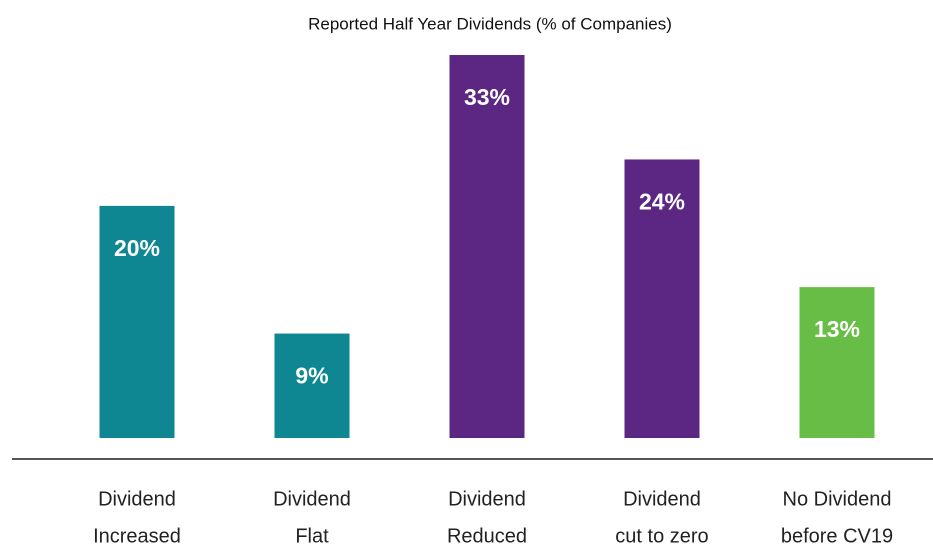 The image size is (933, 550). I want to click on x-tick-label: Reduced, so click(487, 536).